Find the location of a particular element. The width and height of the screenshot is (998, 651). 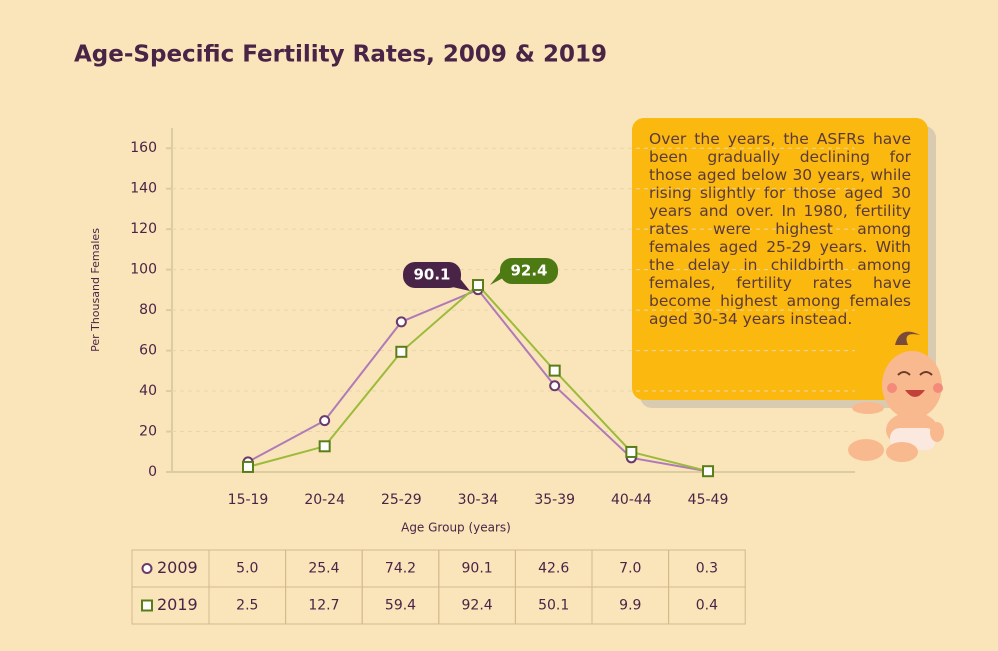

callout-label: 90.1 is located at coordinates (431, 275).